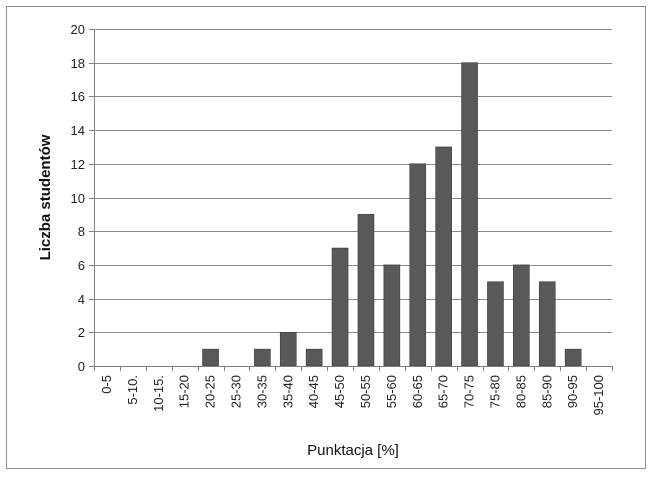  Describe the element at coordinates (494, 391) in the screenshot. I see `x-tick-label: 75-80` at that location.